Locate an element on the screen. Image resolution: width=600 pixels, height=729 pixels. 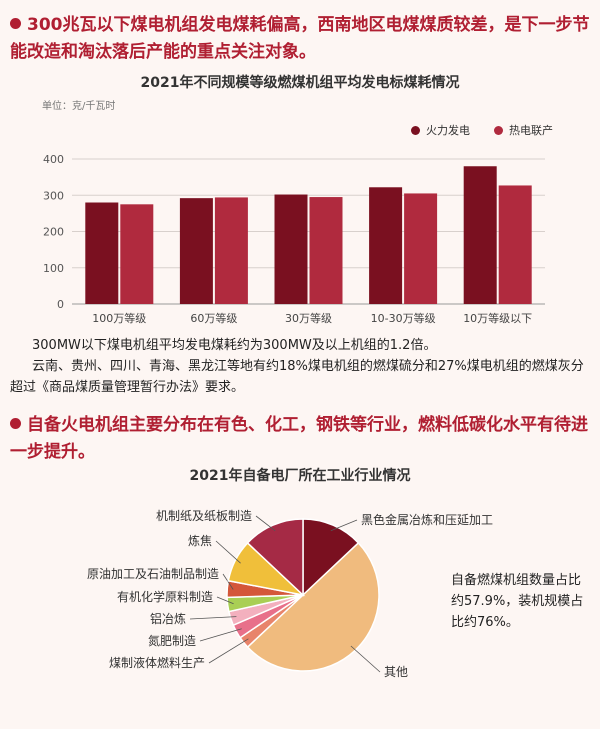
slice-label: 炼焦 is located at coordinates (200, 540).